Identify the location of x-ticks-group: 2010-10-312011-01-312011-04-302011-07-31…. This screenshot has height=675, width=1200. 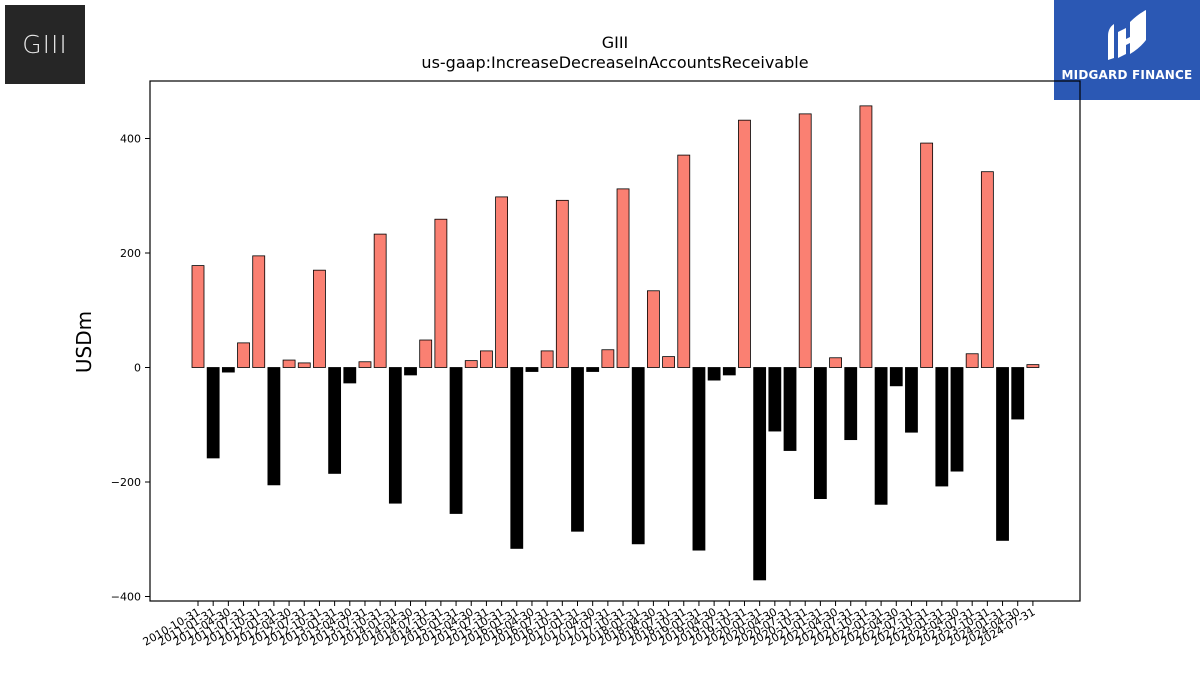
(589, 625).